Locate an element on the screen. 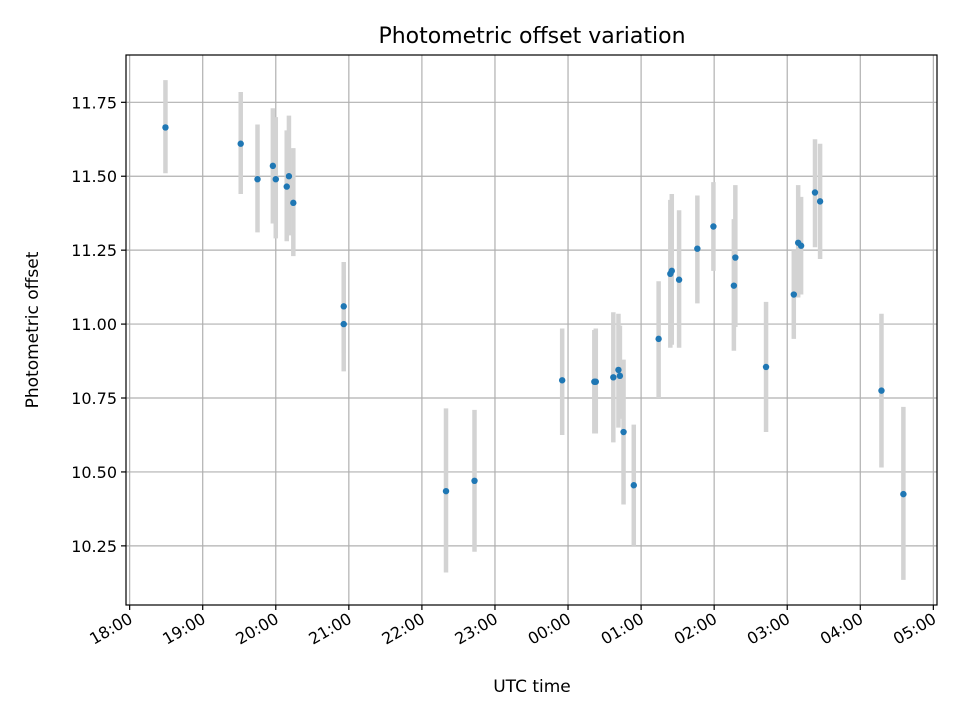 This screenshot has height=720, width=960. x-tick-label: 02:00 is located at coordinates (695, 629).